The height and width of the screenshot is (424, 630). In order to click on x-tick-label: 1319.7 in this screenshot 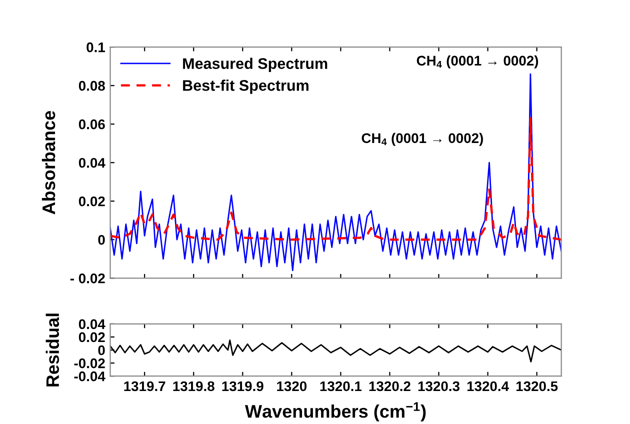, I will do `click(145, 386)`.